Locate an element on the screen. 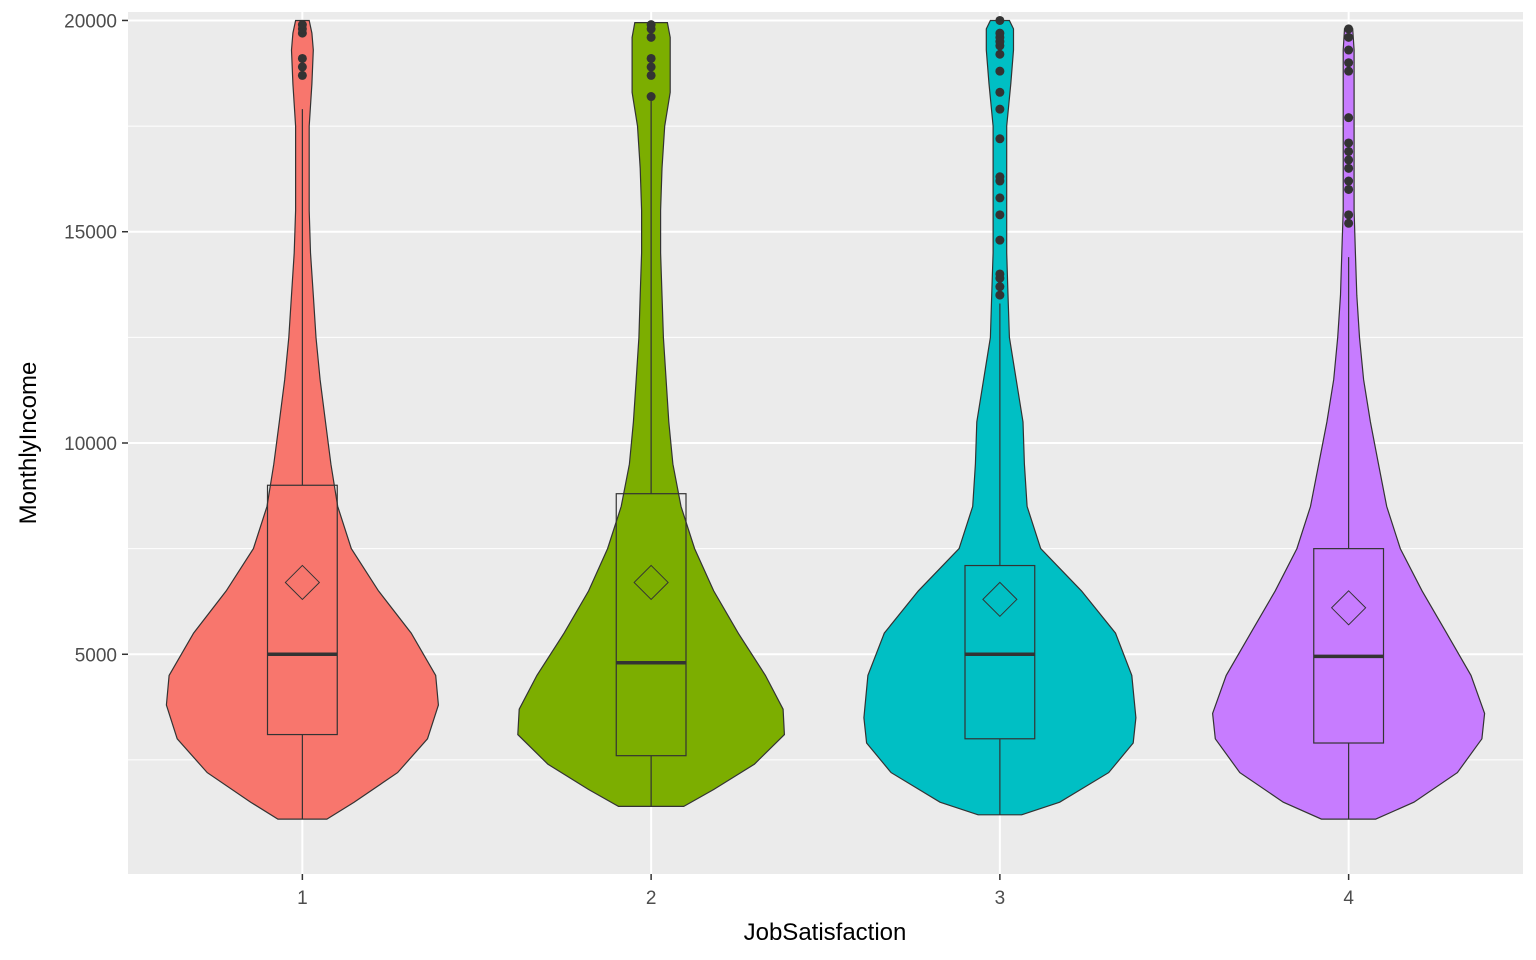 This screenshot has width=1536, height=960. x-axis-title: JobSatisfaction is located at coordinates (825, 932).